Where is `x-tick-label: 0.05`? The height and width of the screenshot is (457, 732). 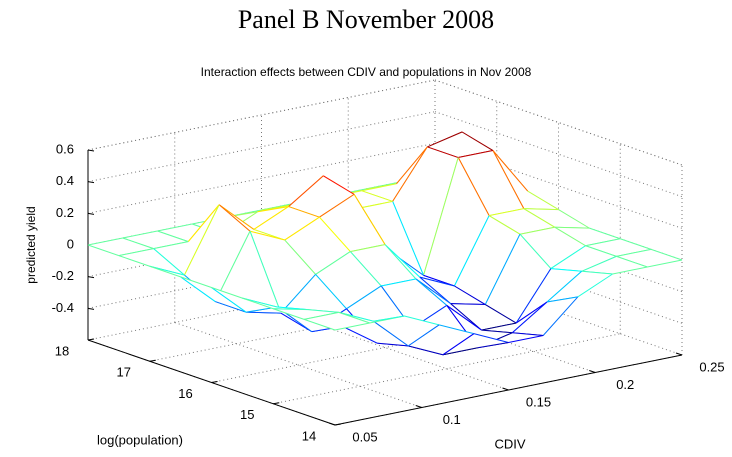 x-tick-label: 0.05 is located at coordinates (364, 436).